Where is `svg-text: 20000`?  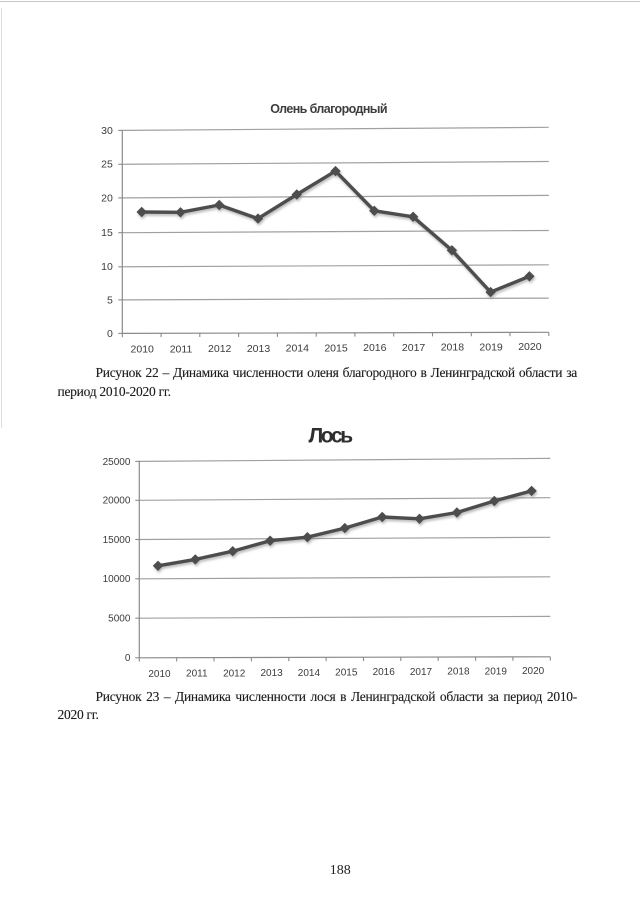
svg-text: 20000 is located at coordinates (117, 501).